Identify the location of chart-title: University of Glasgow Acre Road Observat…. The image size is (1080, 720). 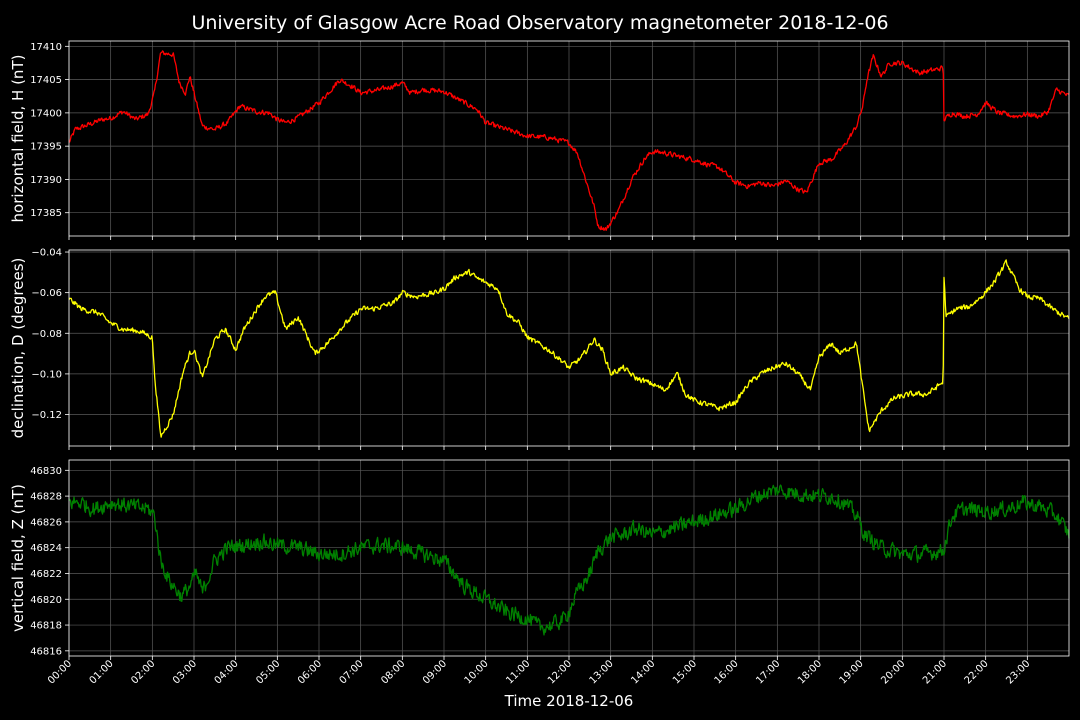
(539, 23).